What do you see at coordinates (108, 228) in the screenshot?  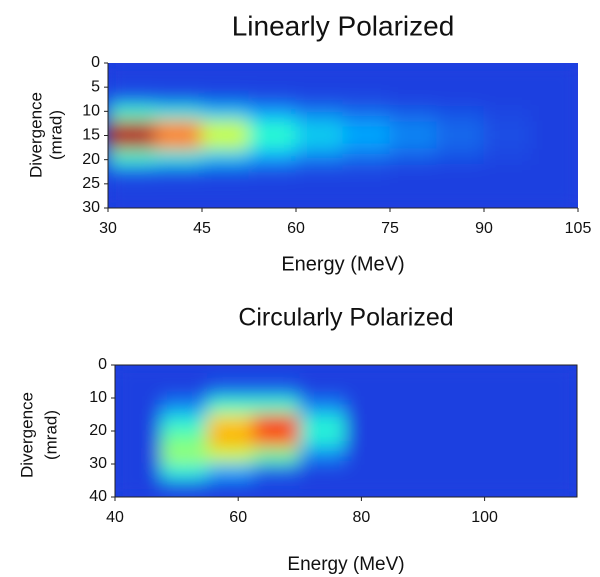 I see `x-tick-label: 30` at bounding box center [108, 228].